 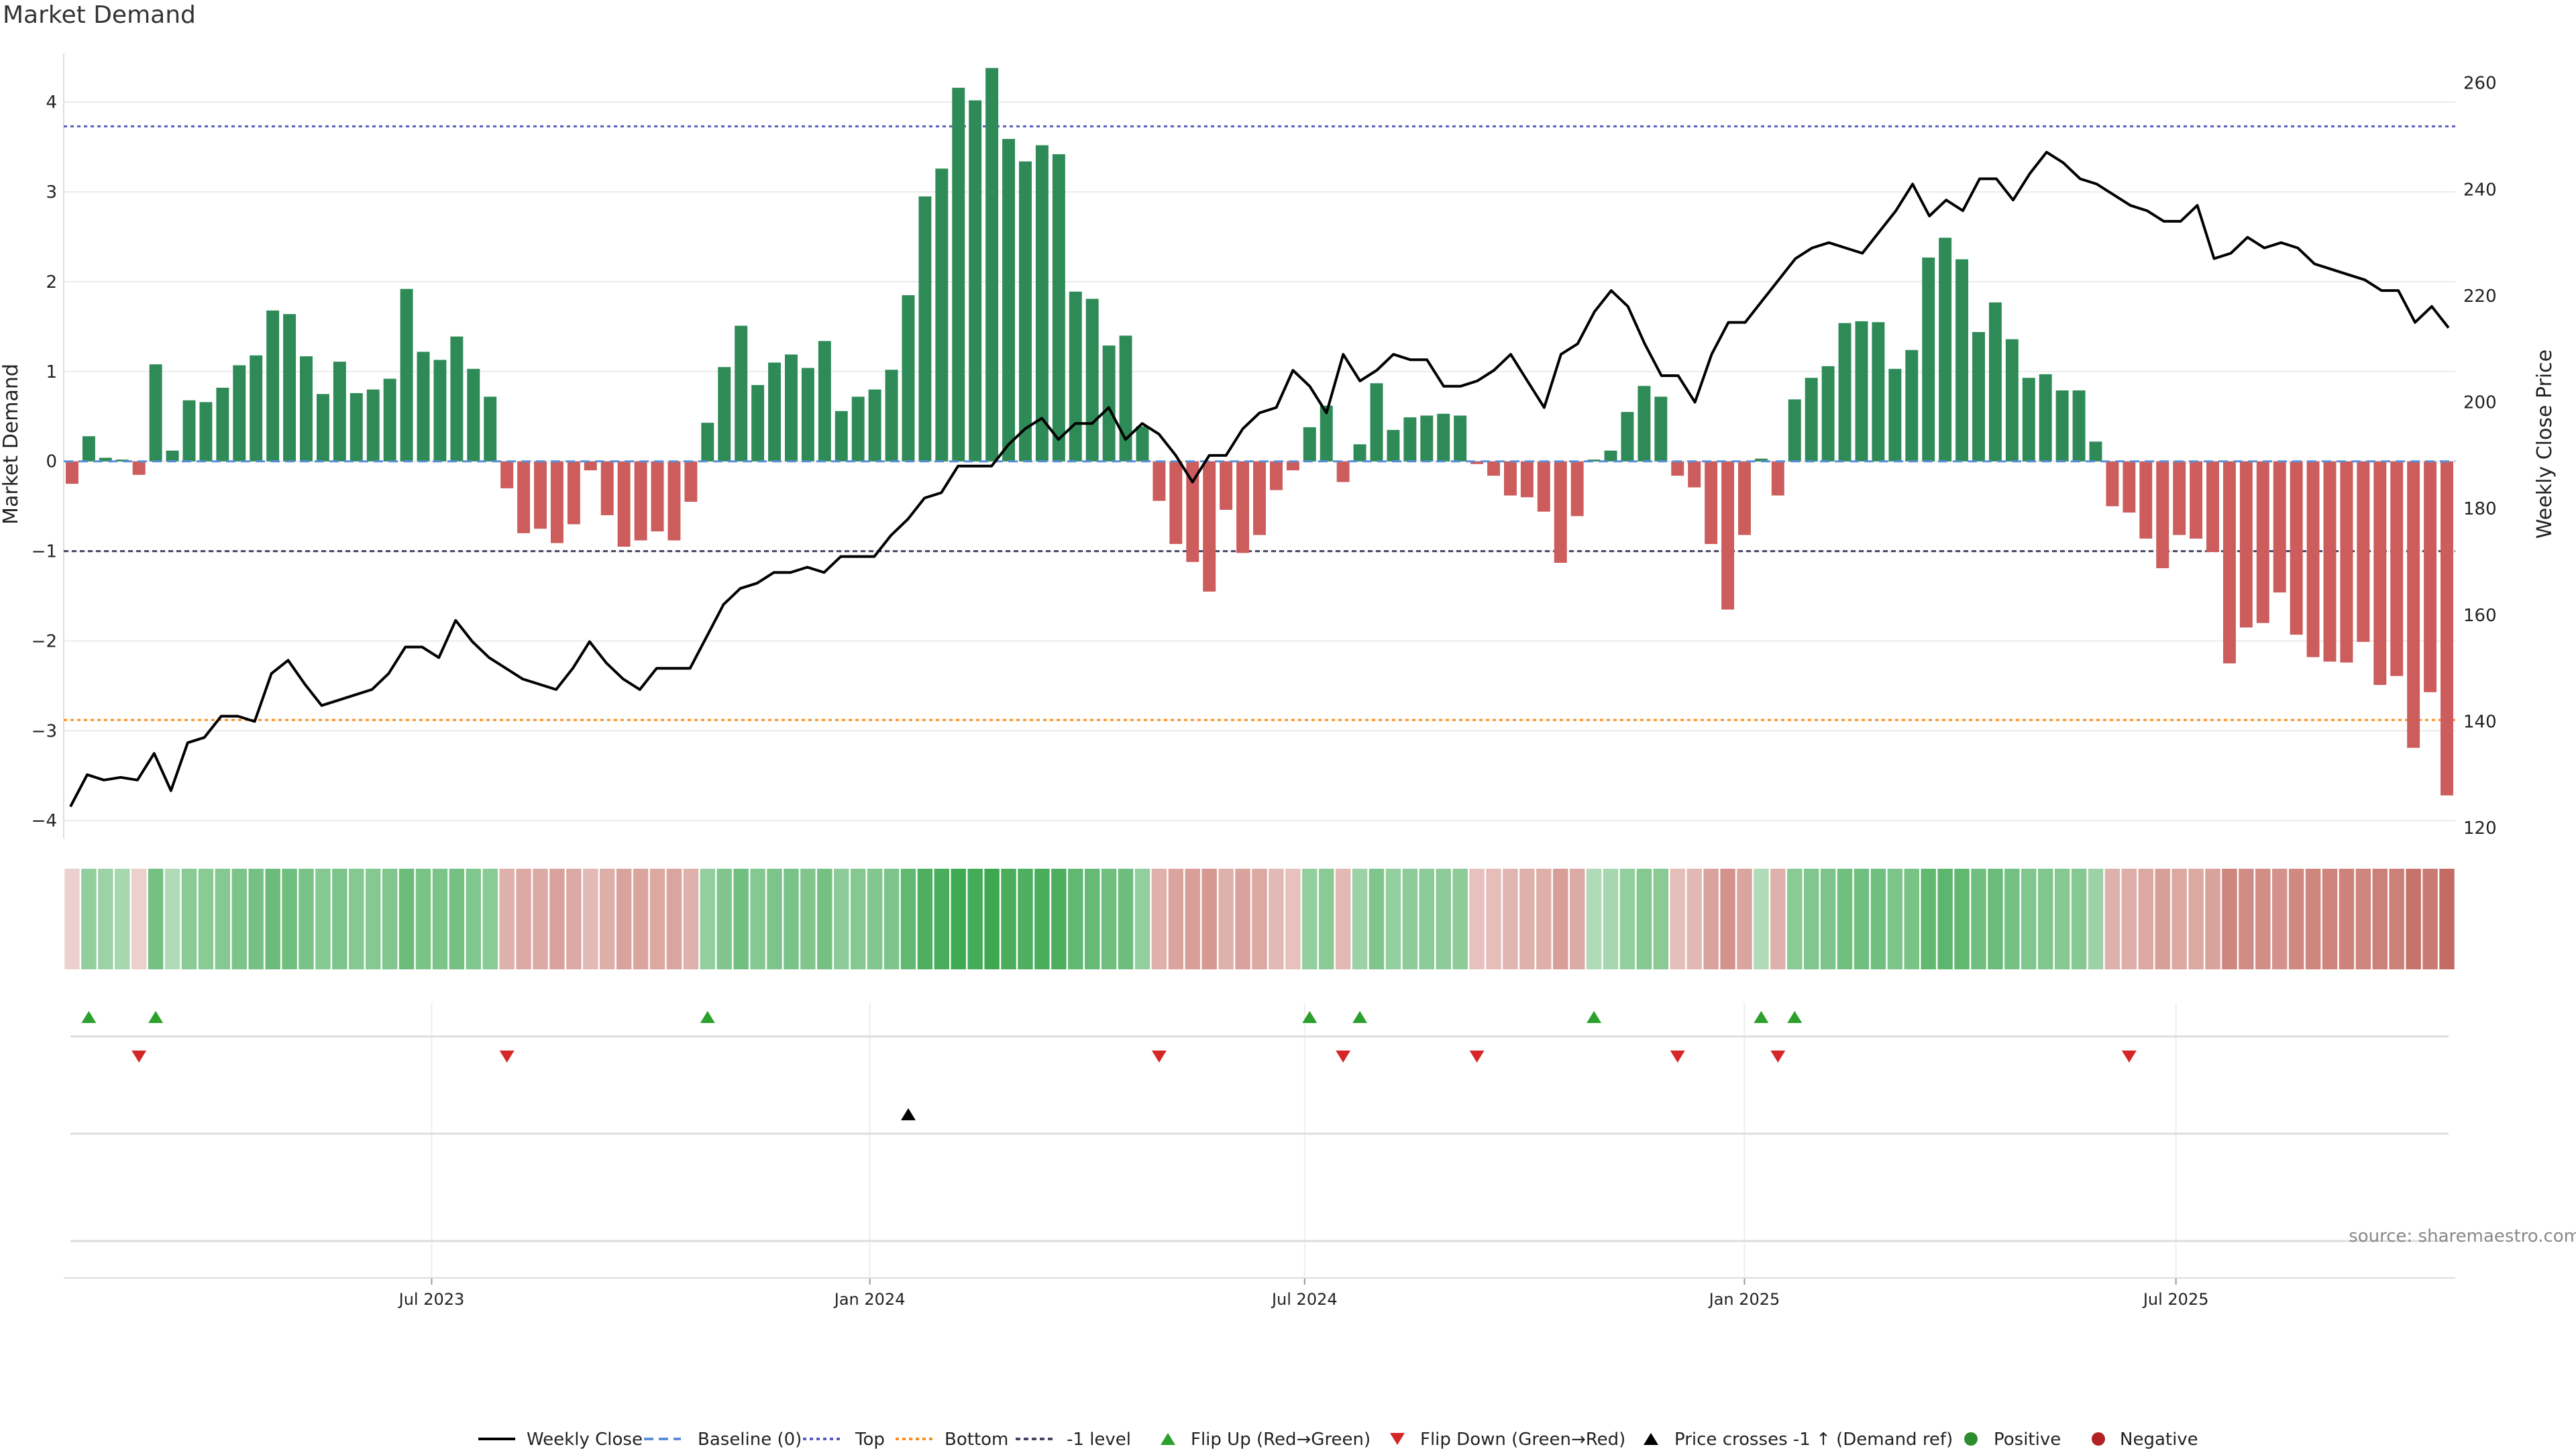 I want to click on legend-label: Bottom, so click(x=976, y=1439).